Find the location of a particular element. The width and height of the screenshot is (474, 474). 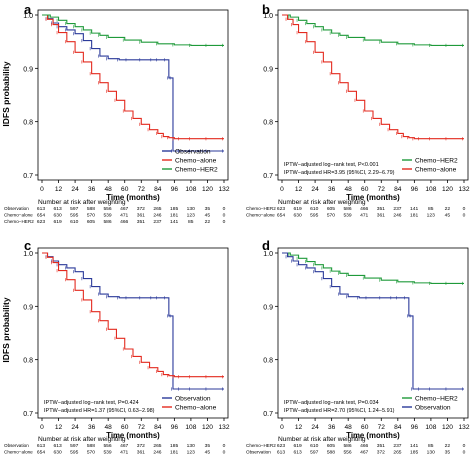

risk-value: 471 is located at coordinates (364, 216).